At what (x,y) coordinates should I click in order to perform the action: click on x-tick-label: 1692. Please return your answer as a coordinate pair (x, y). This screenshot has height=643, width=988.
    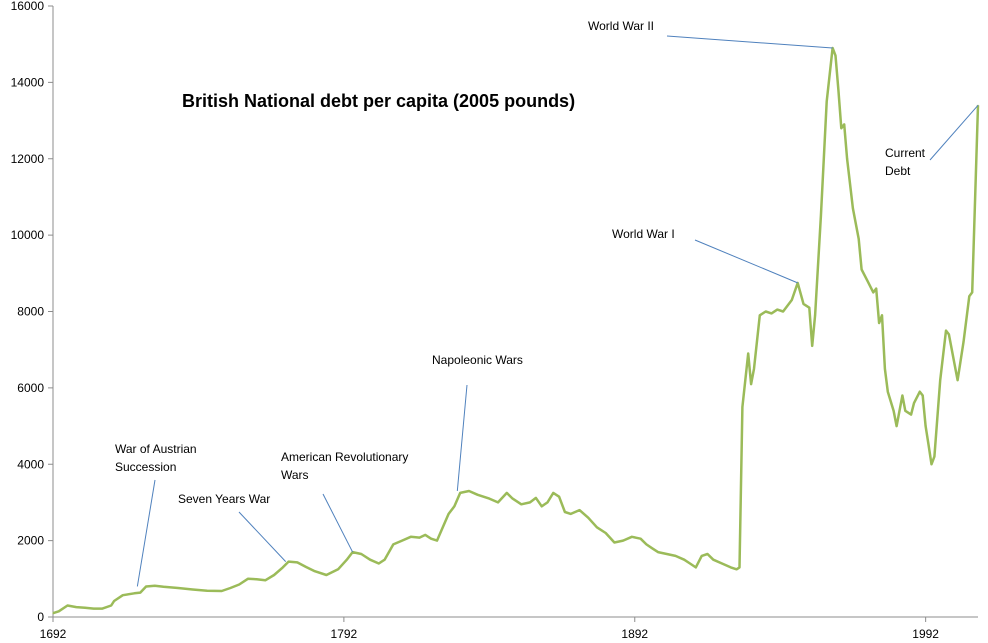
    Looking at the image, I should click on (53, 634).